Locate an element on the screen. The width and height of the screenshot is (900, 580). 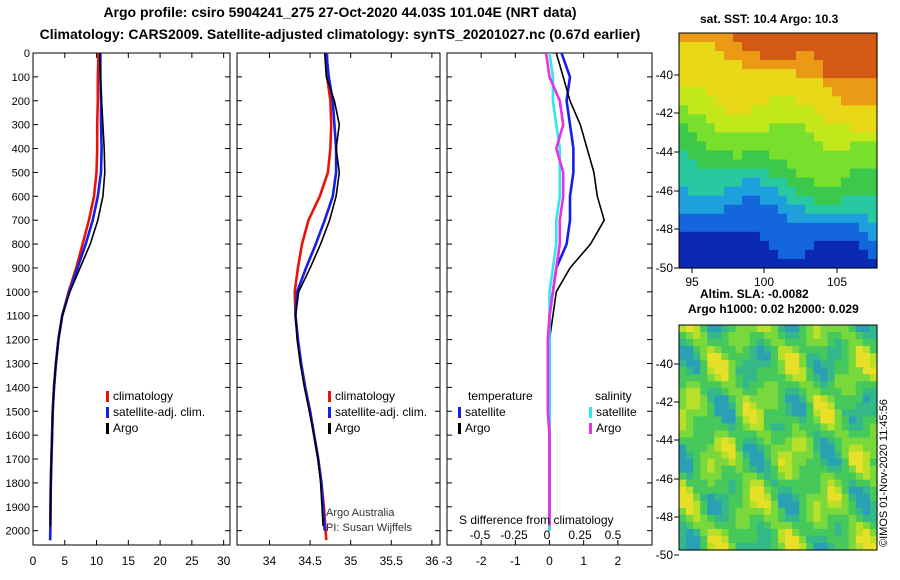
x-tick-label: 34 is located at coordinates (270, 561).